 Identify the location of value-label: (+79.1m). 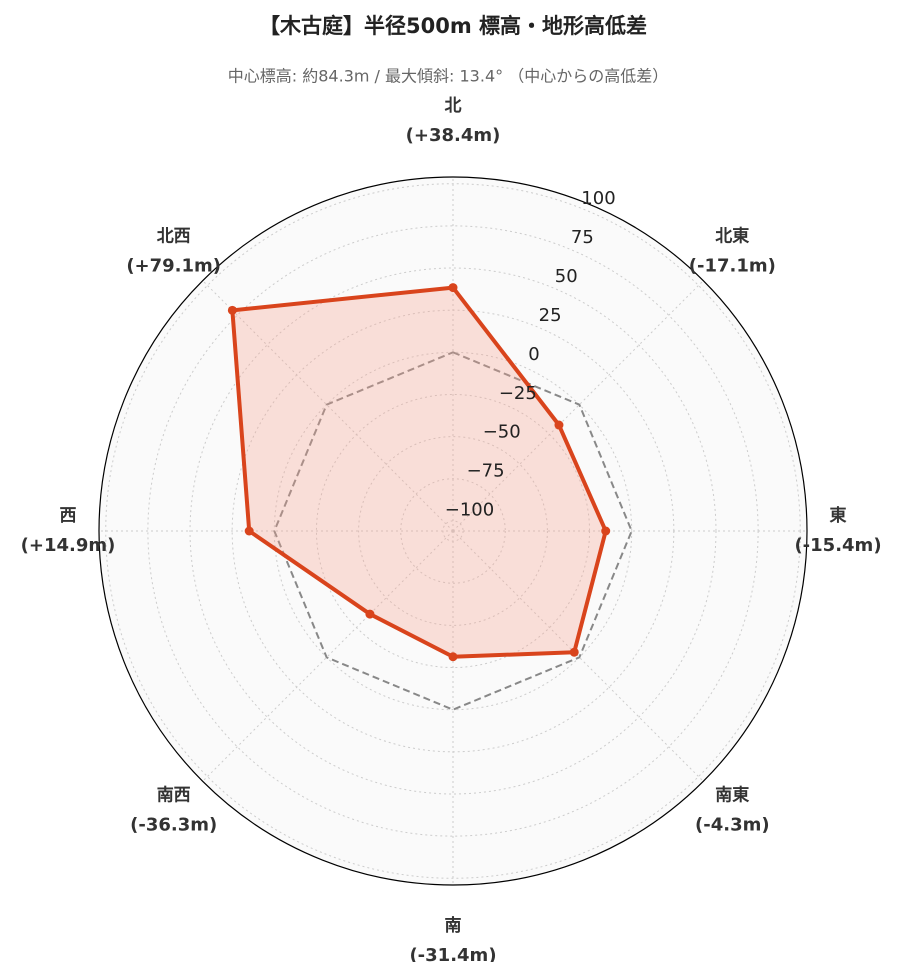
(173, 266).